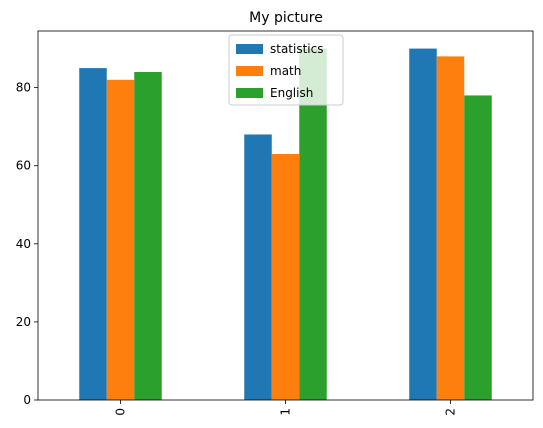 This screenshot has height=428, width=543. I want to click on legend-label-statistics: statistics, so click(297, 49).